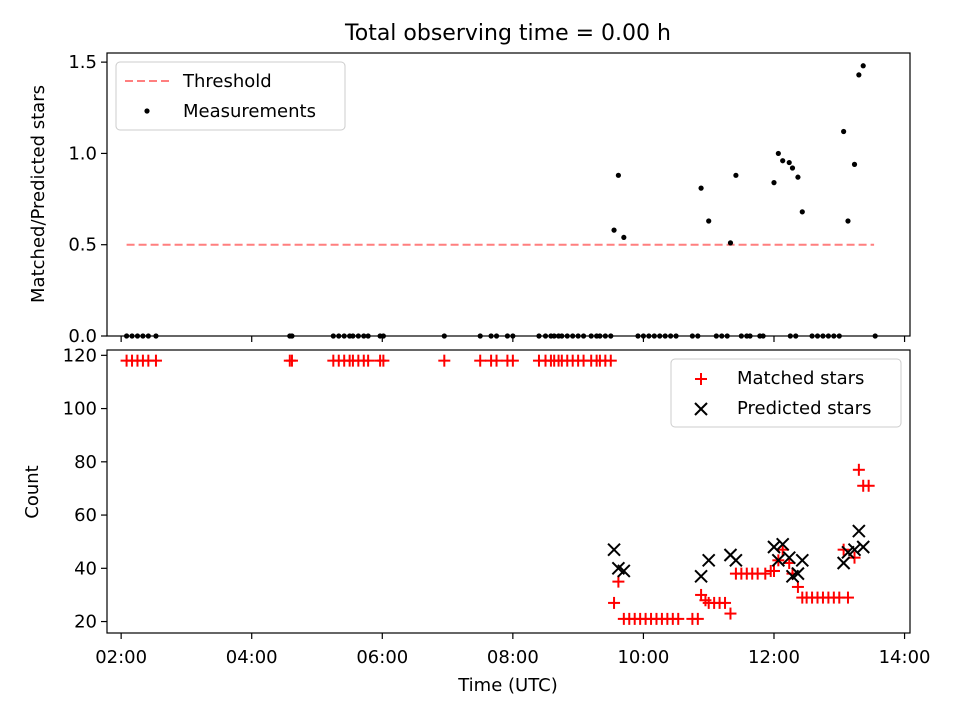 This screenshot has width=960, height=720. Describe the element at coordinates (82, 245) in the screenshot. I see `top-y-tick-label: 0.5` at that location.